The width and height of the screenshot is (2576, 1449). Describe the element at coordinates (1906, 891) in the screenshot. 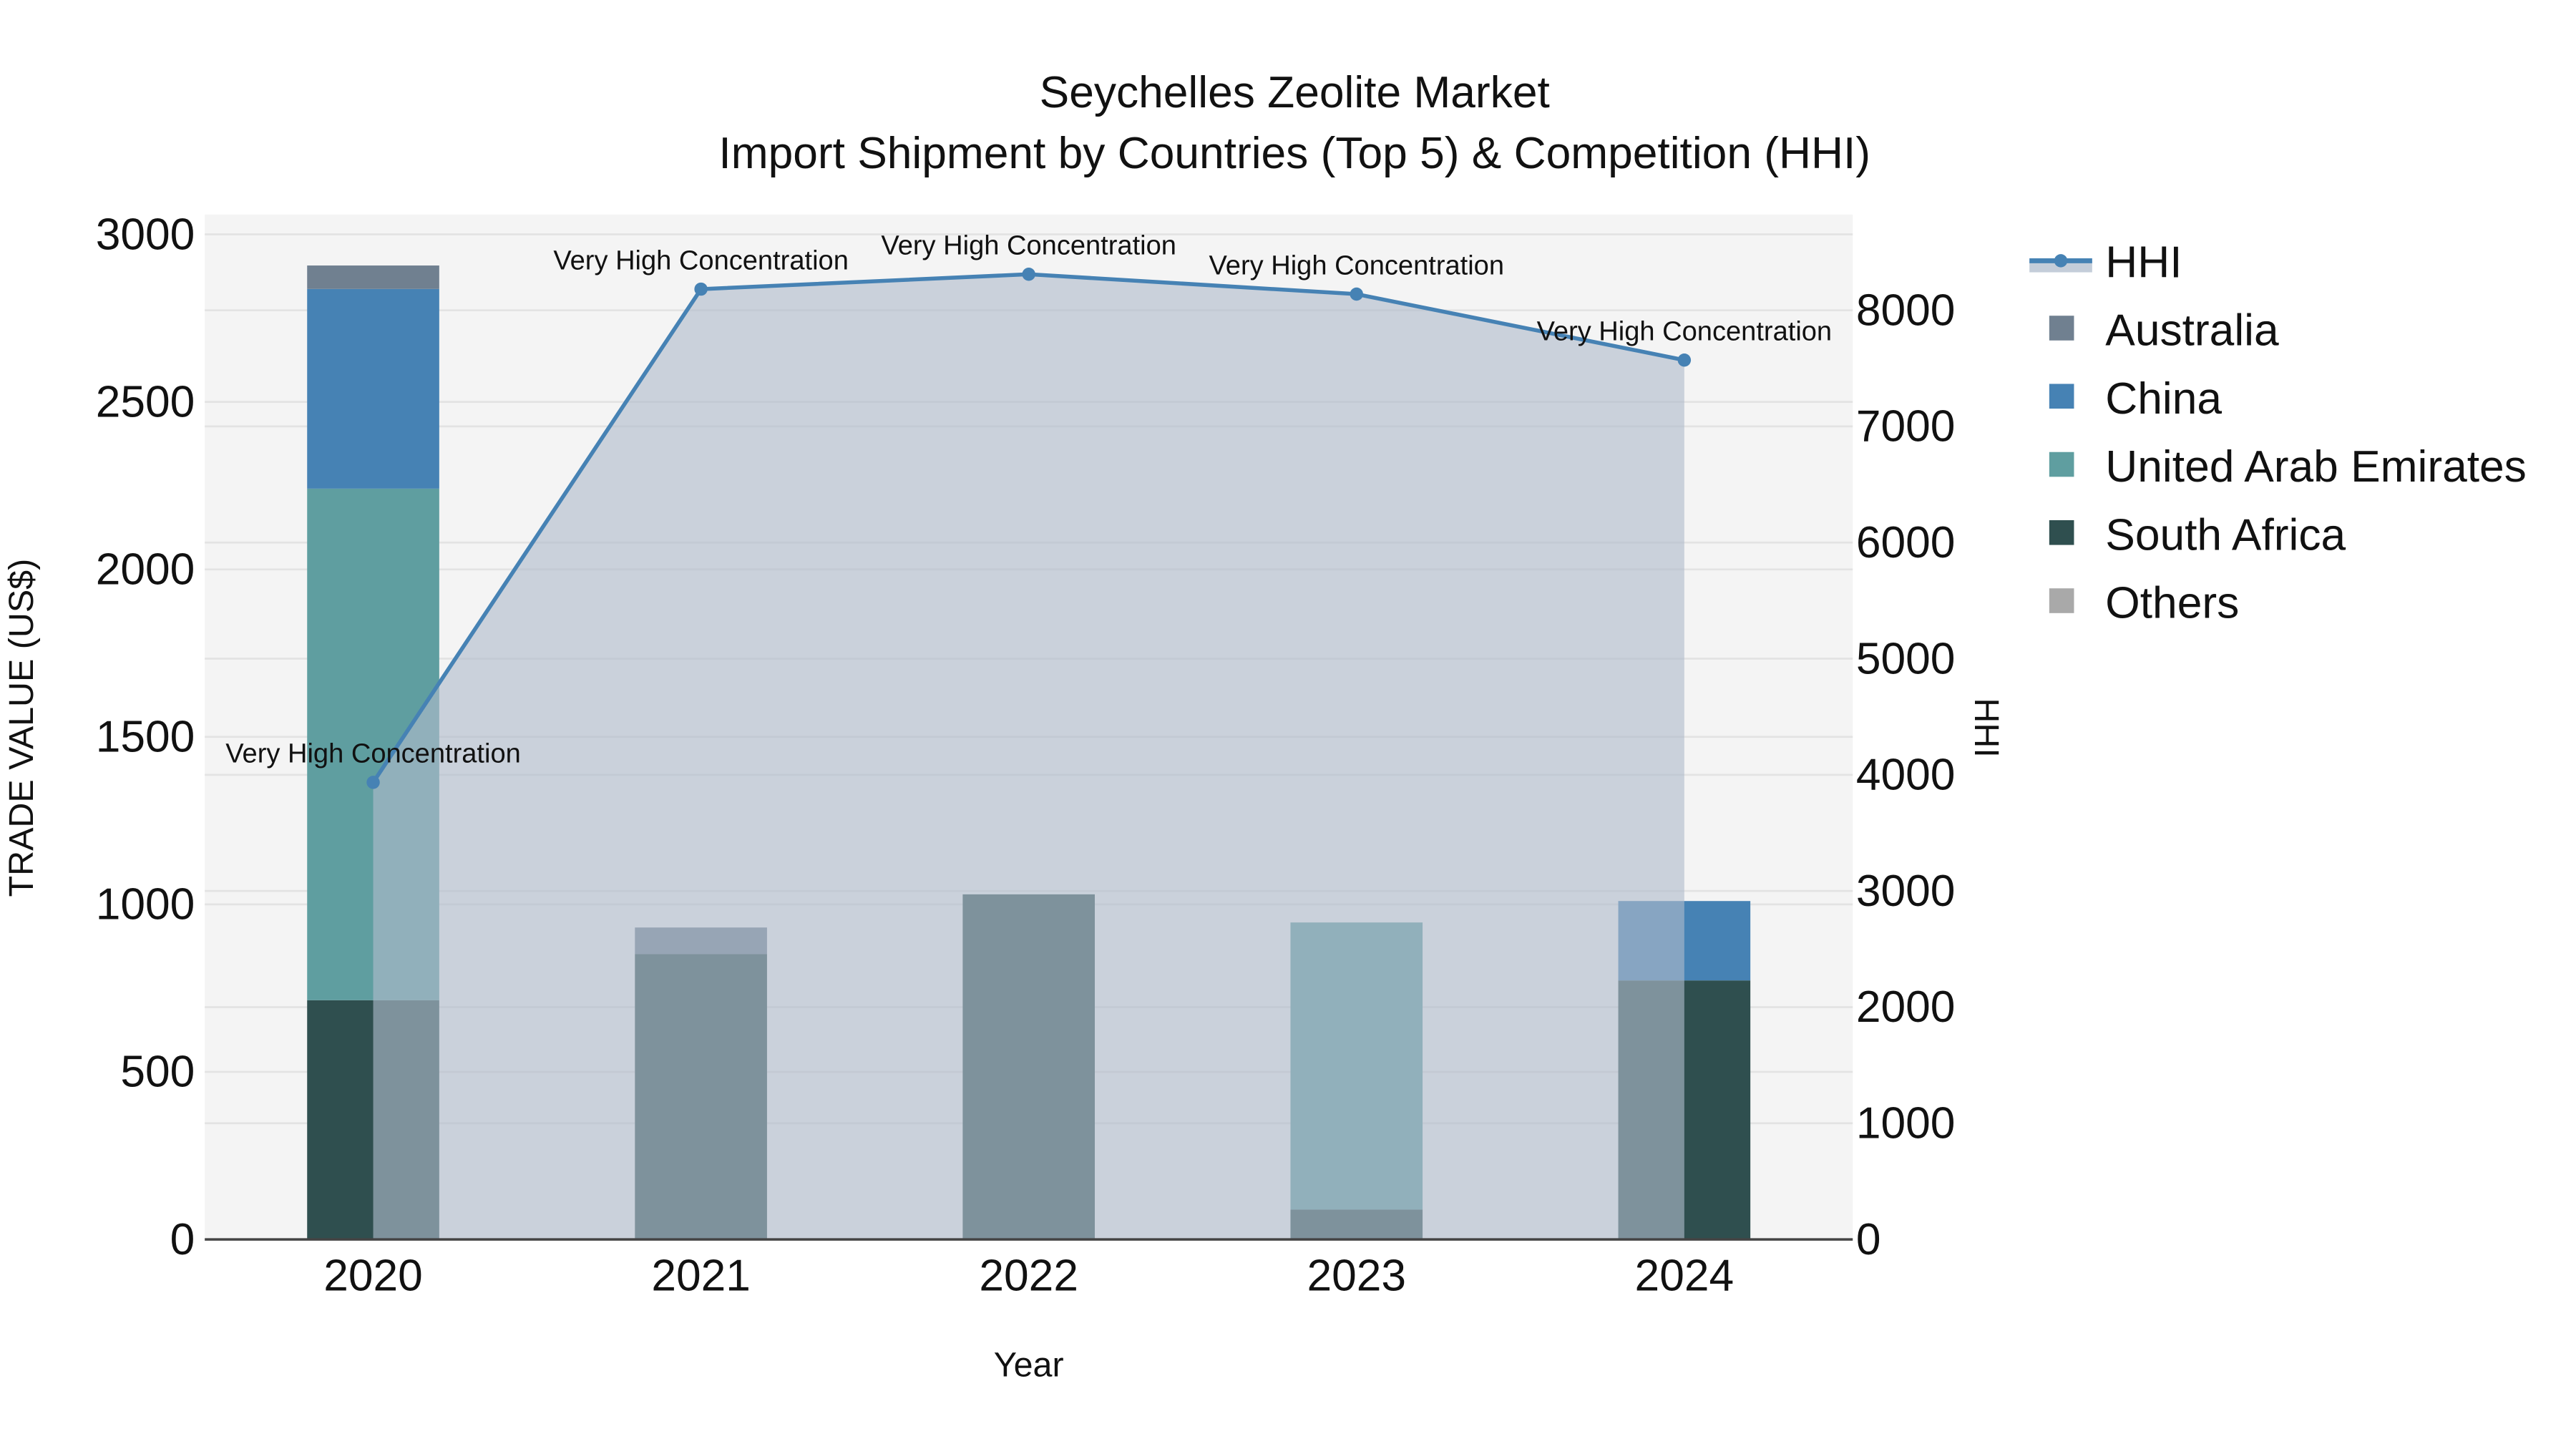

I see `y-right-tick: 3000` at that location.